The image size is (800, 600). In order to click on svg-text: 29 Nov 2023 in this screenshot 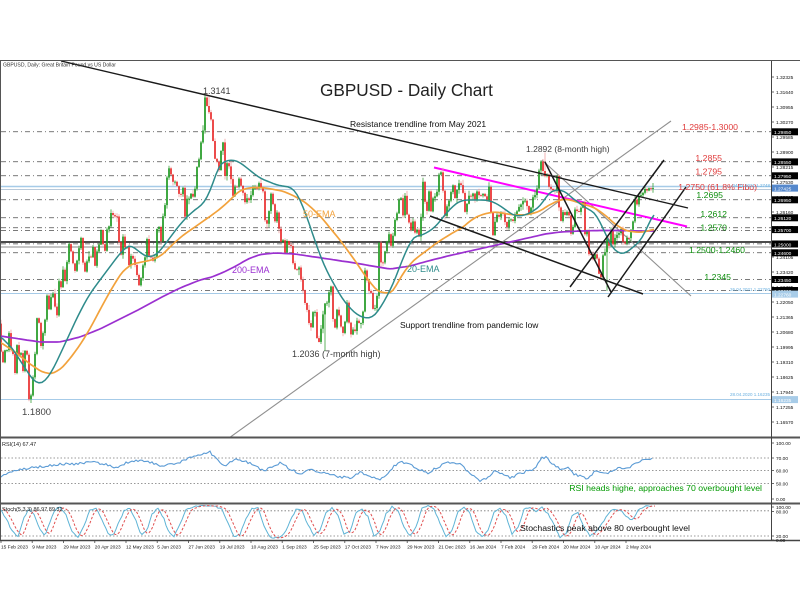, I will do `click(421, 548)`.